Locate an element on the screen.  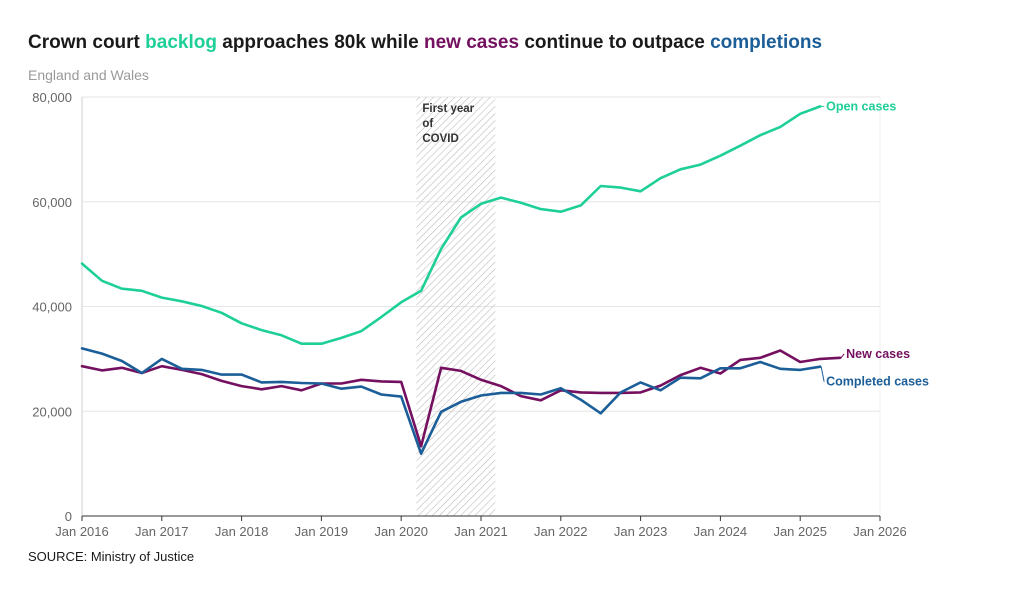
x-tick-label: Jan 2019 is located at coordinates (322, 531).